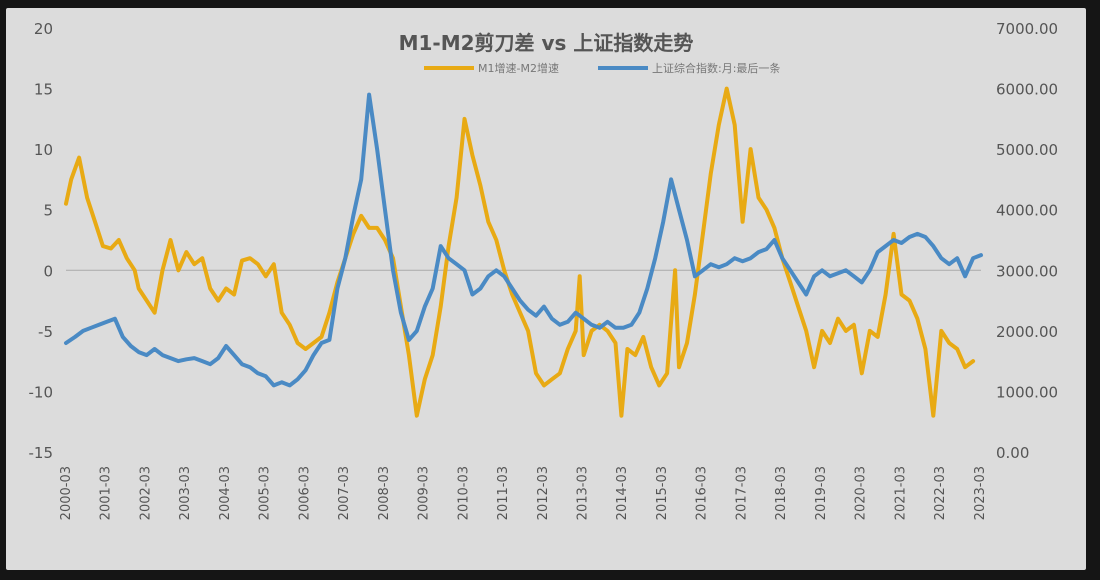 The height and width of the screenshot is (580, 1100). I want to click on right-tick-label: 4000.00, so click(1027, 211).